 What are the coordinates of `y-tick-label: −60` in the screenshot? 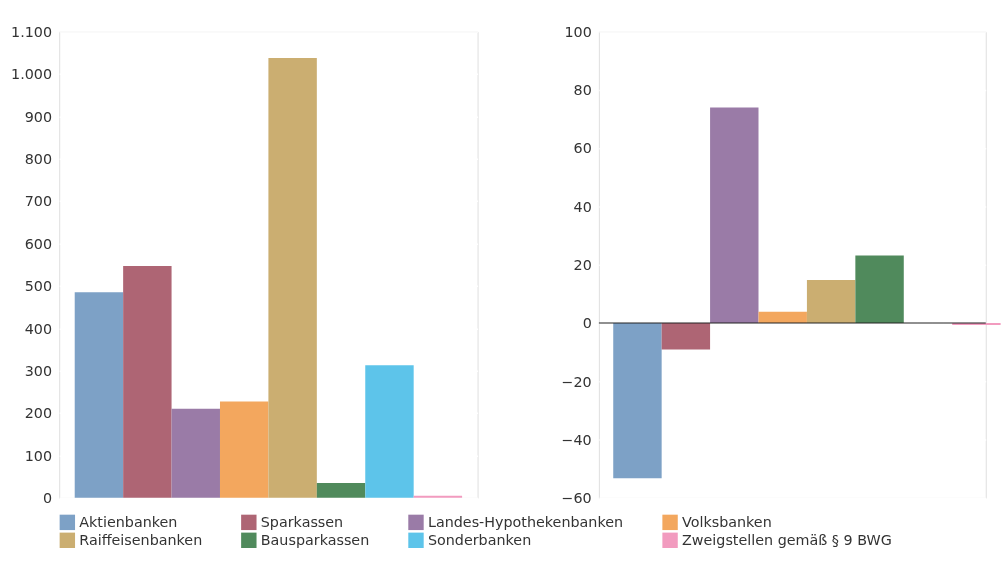 It's located at (576, 498).